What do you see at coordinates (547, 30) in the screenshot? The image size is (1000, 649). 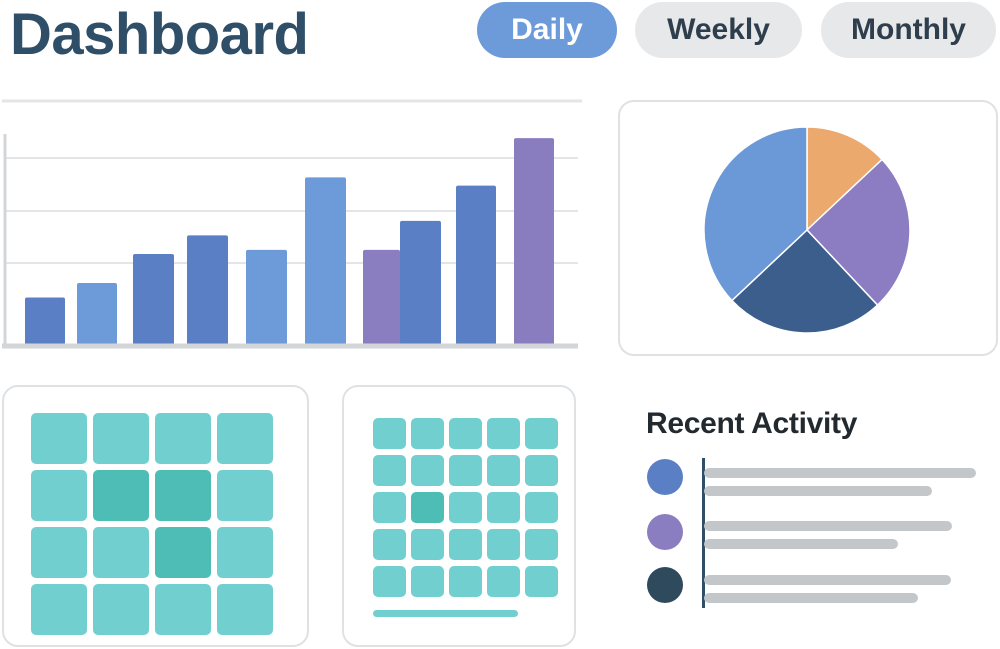 I see `tab-daily: Daily` at bounding box center [547, 30].